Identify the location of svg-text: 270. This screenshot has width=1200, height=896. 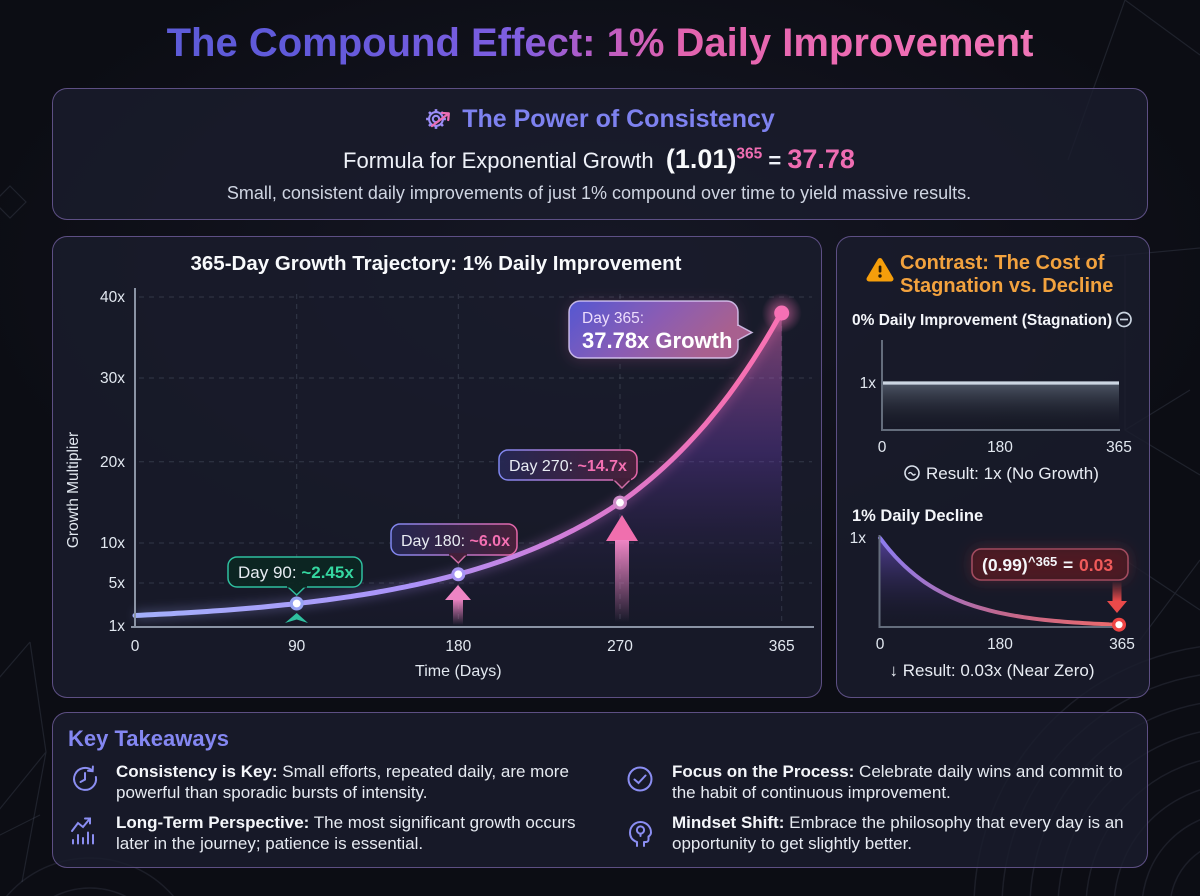
(620, 646).